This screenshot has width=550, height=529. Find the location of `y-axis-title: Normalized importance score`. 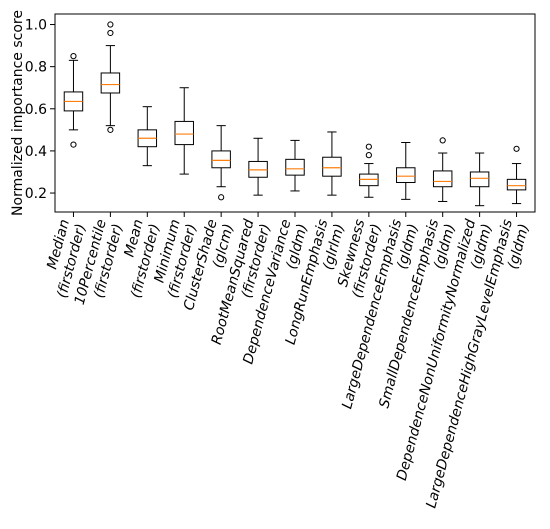

y-axis-title: Normalized importance score is located at coordinates (18, 113).